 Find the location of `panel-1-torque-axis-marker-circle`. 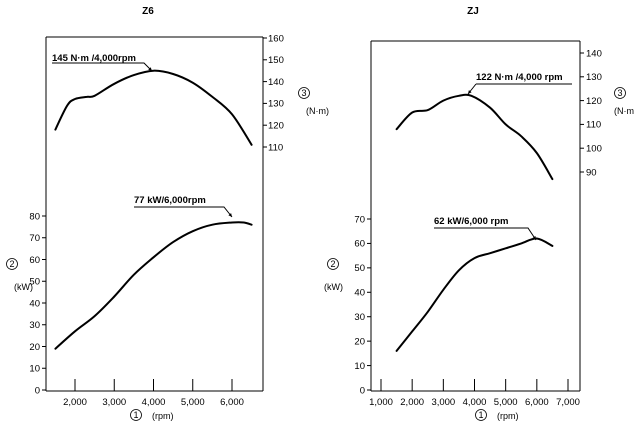

panel-1-torque-axis-marker-circle is located at coordinates (304, 93).